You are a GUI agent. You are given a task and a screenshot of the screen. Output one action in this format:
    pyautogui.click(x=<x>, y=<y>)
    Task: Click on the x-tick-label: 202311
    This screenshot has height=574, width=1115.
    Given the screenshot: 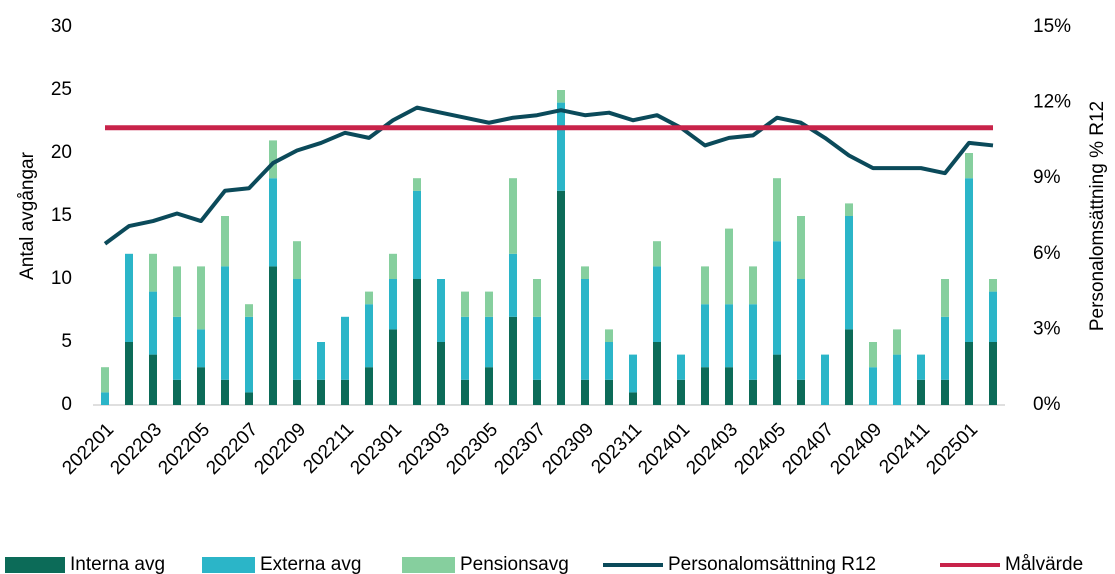 What is the action you would take?
    pyautogui.click(x=616, y=448)
    